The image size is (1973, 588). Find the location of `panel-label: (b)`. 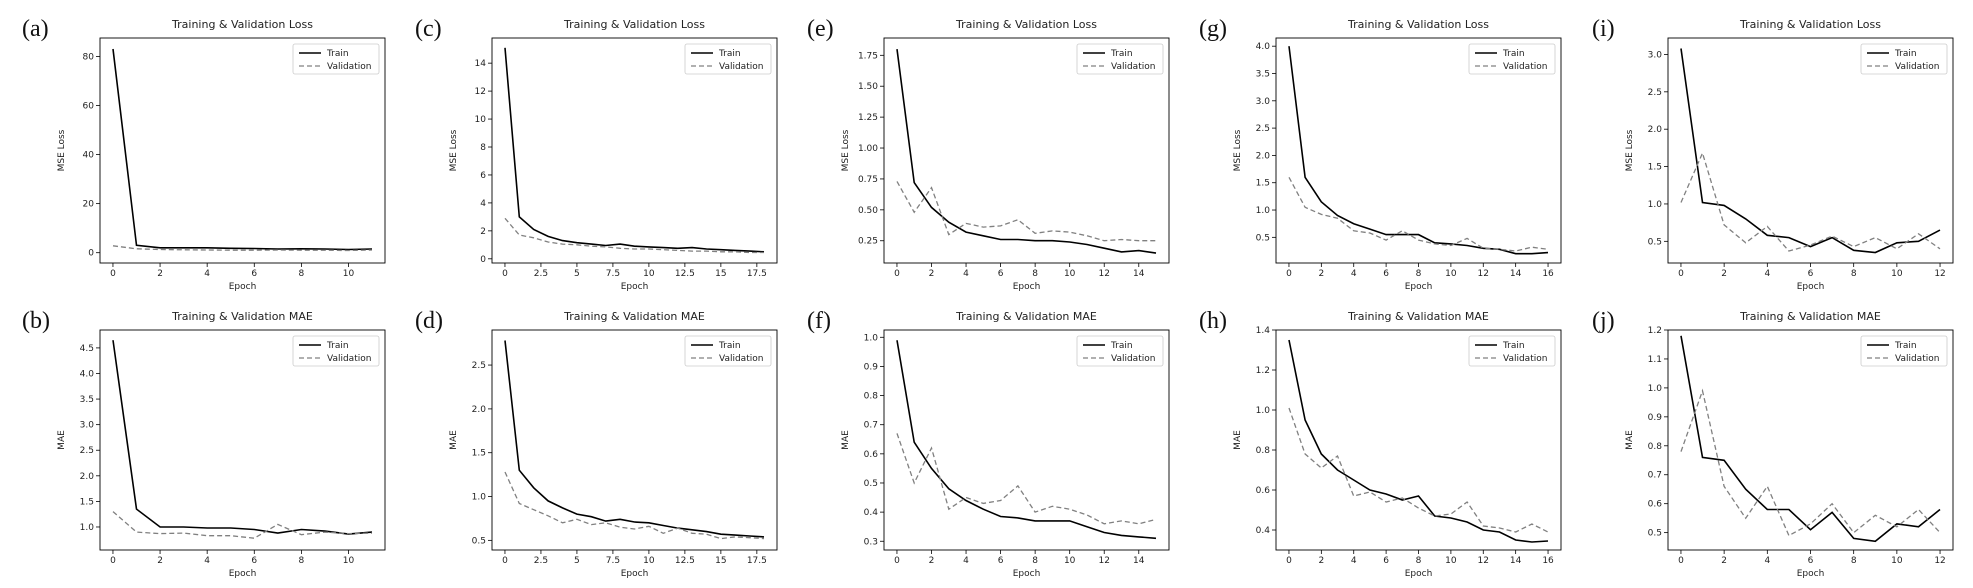

panel-label: (b) is located at coordinates (36, 321).